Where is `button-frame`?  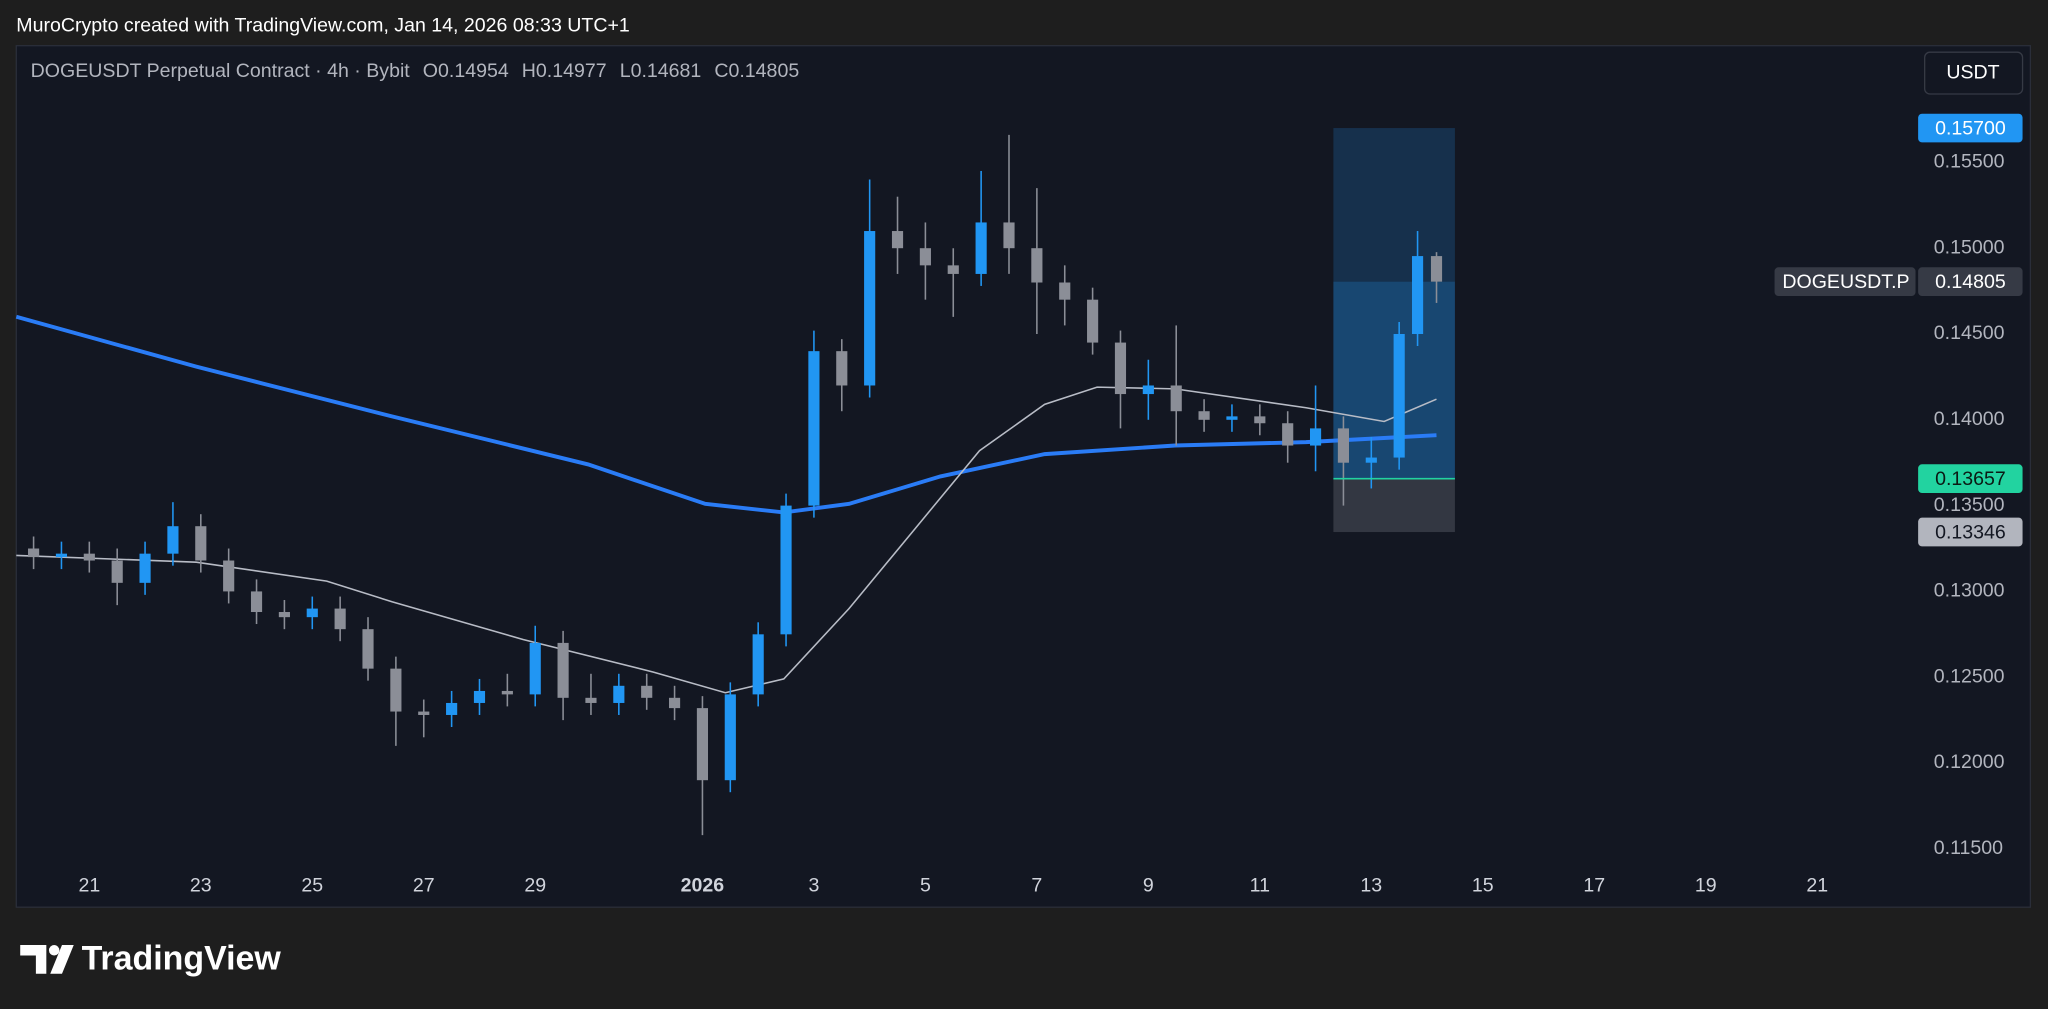 button-frame is located at coordinates (1974, 73).